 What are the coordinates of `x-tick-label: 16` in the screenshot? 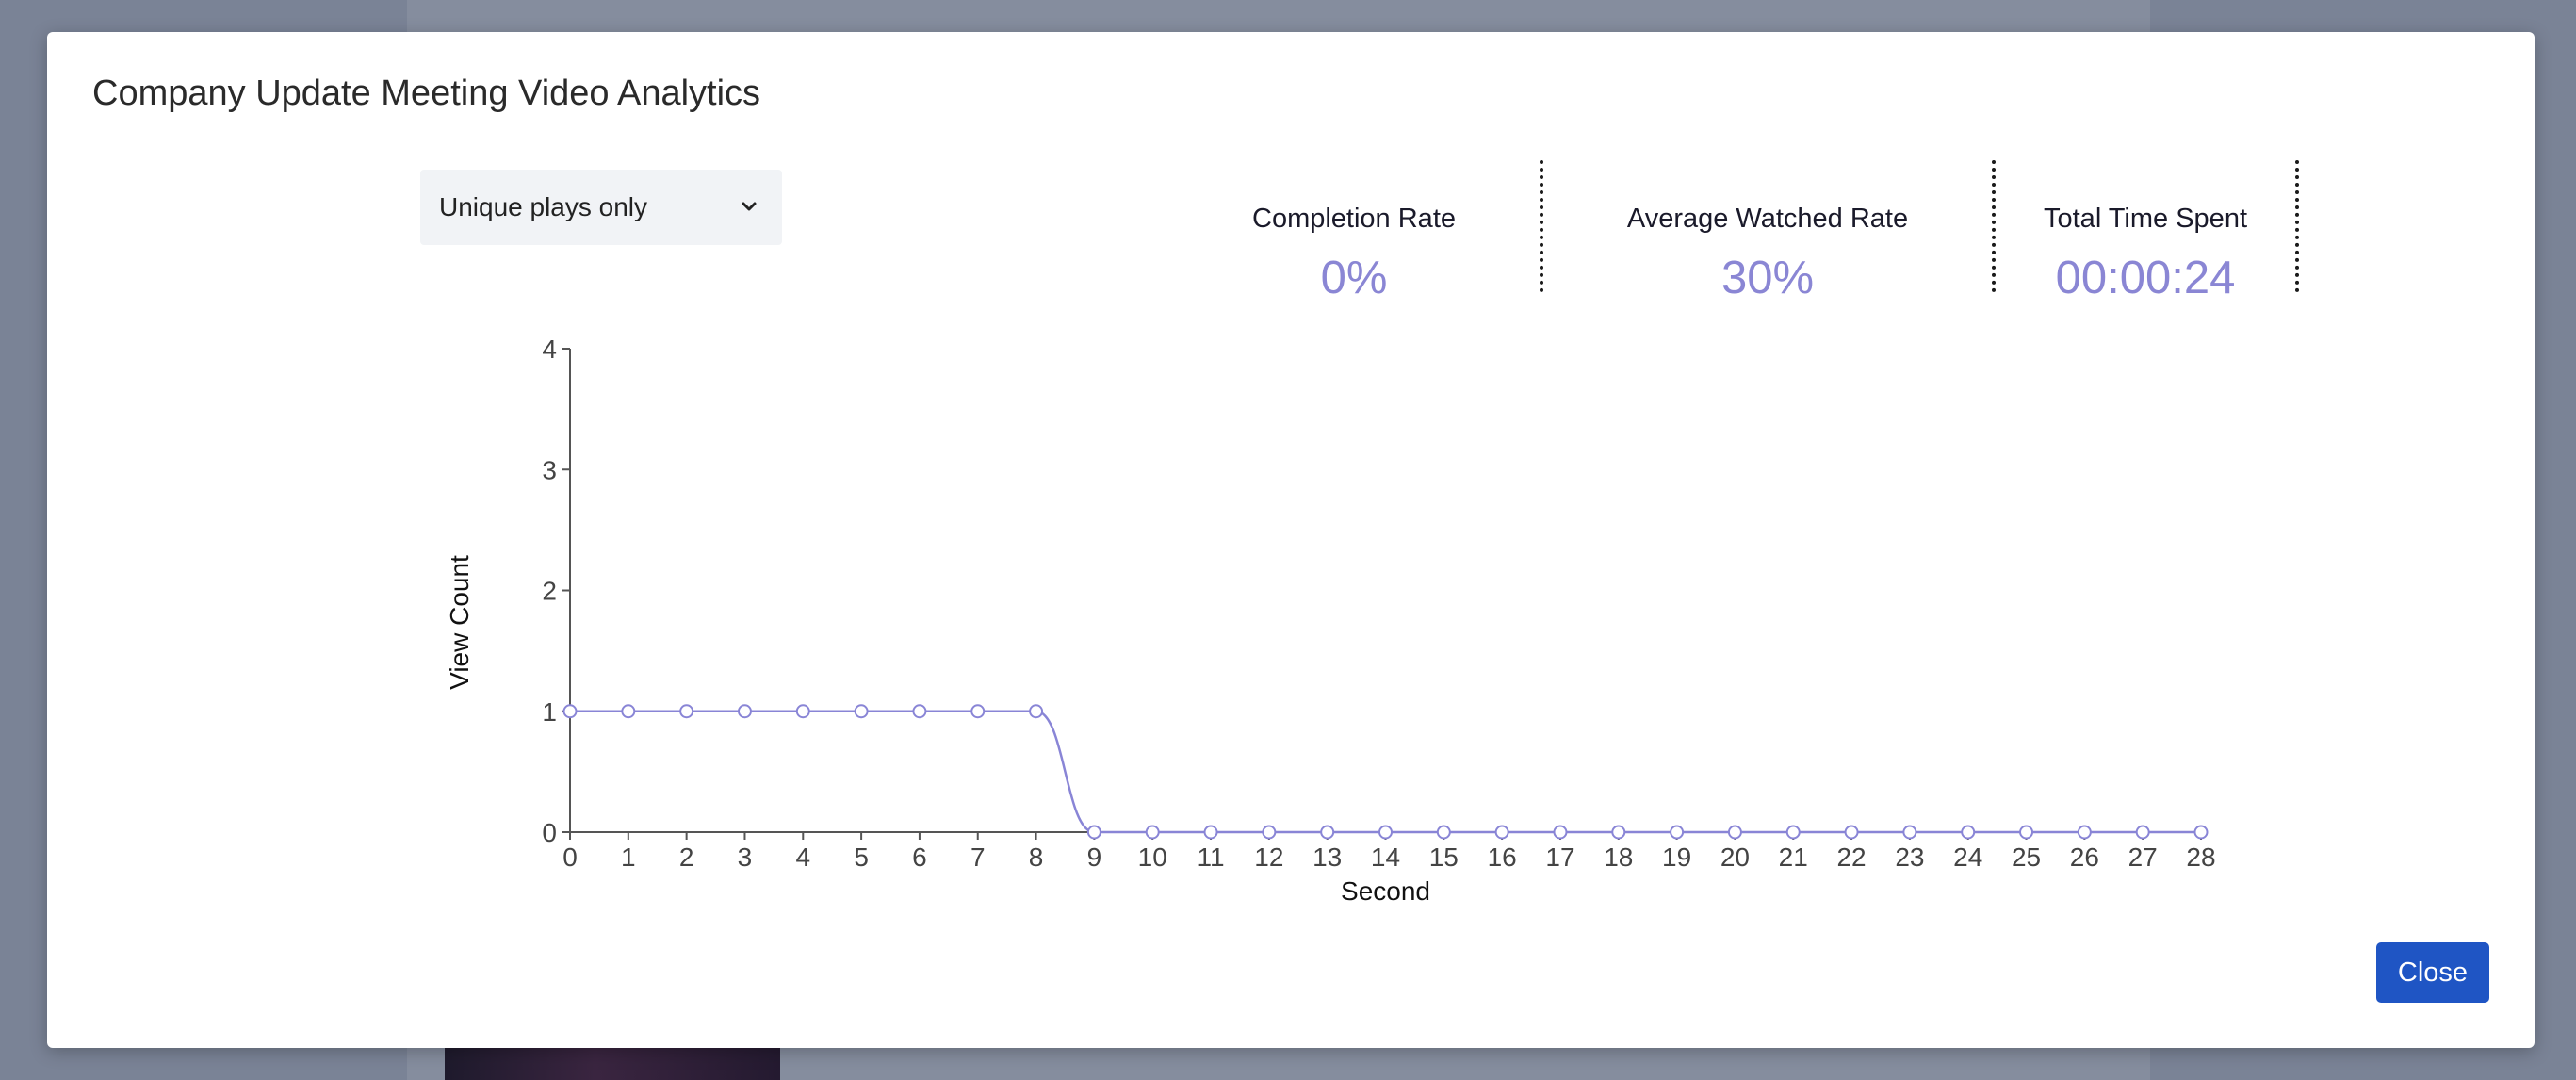 It's located at (1502, 857).